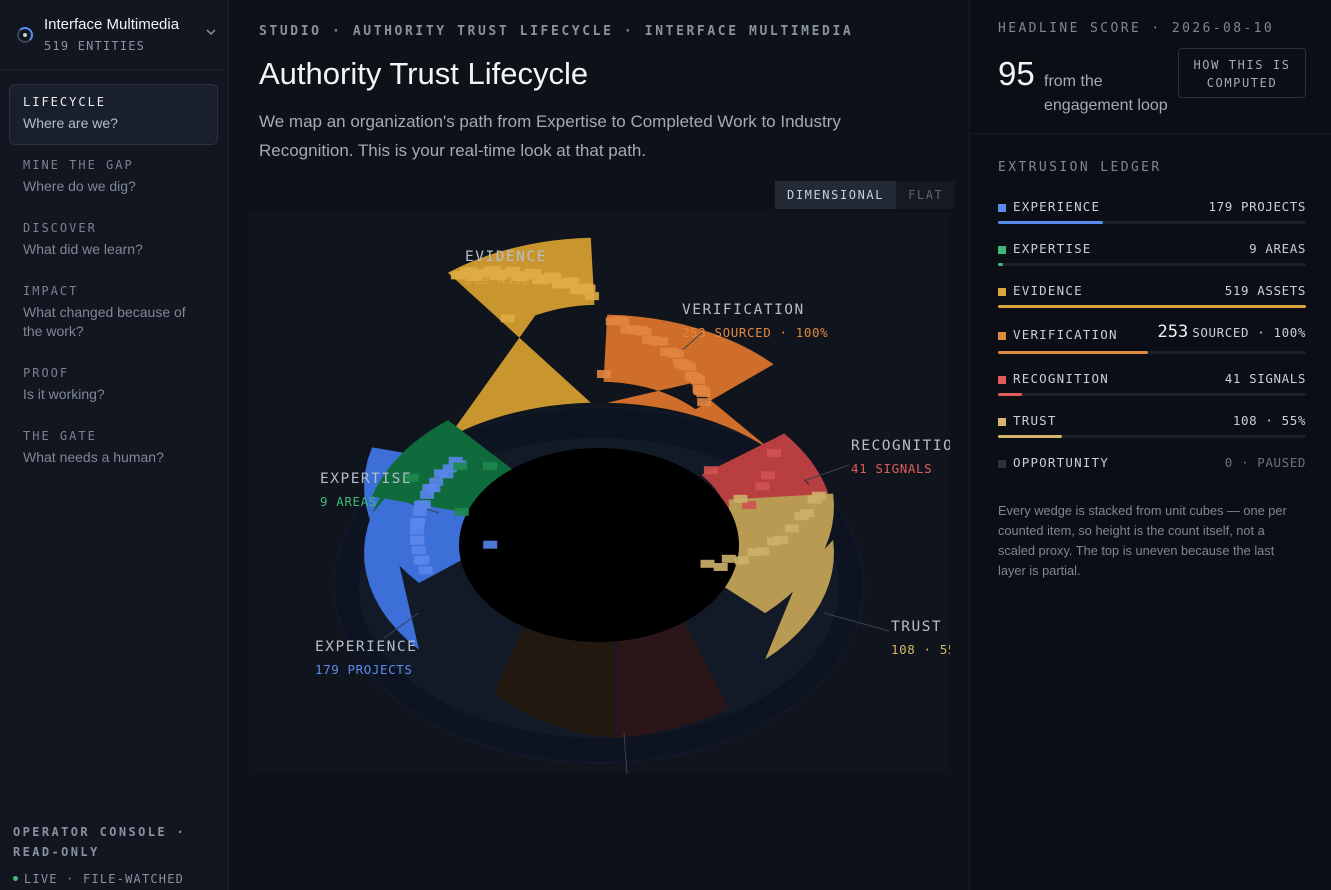  Describe the element at coordinates (1052, 248) in the screenshot. I see `ledger-row-name: EXPERTISE` at that location.